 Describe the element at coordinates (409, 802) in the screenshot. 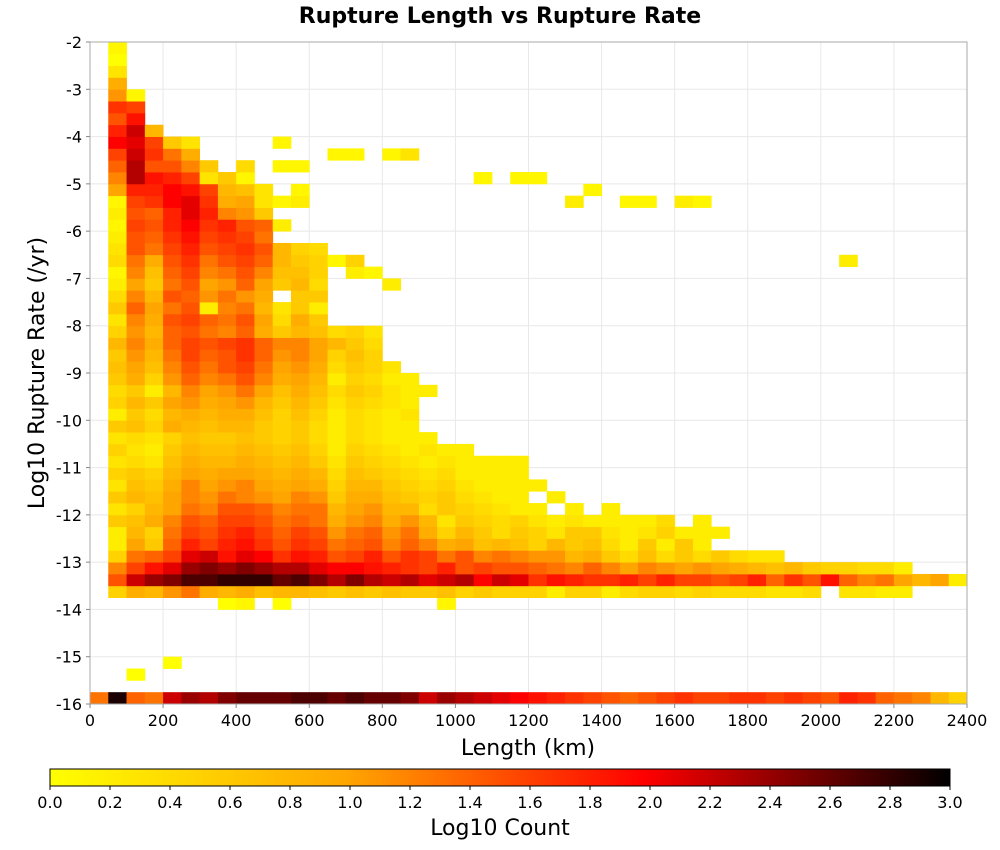

I see `colorbar-tick-label: 1.2` at that location.